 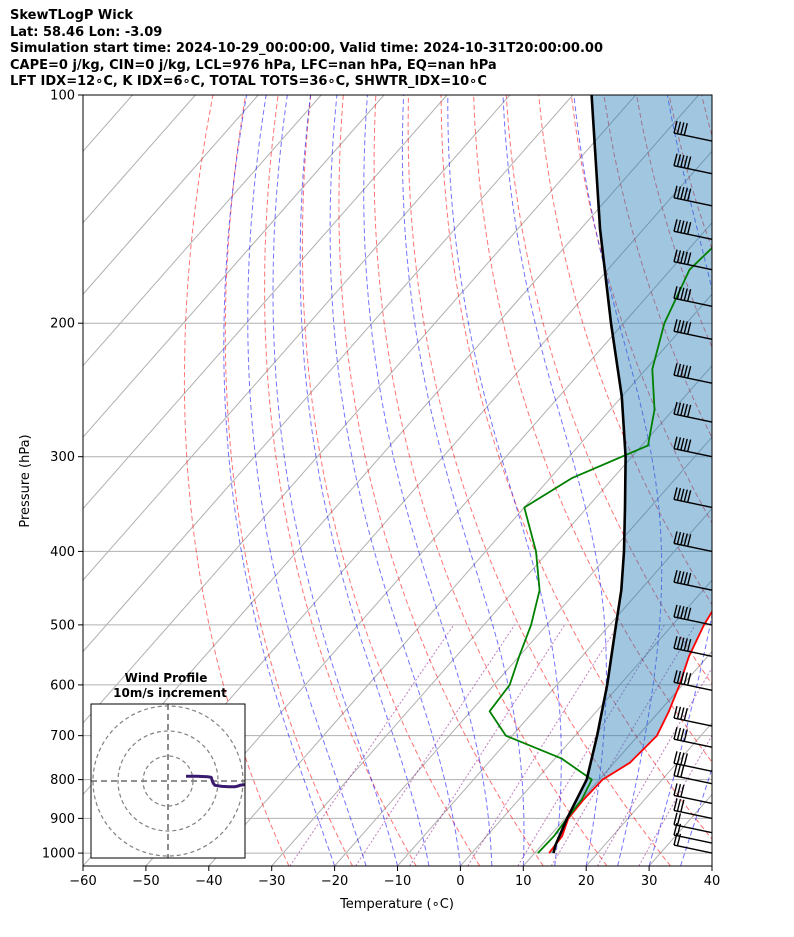 I want to click on y-tick-label: 800, so click(x=62, y=780).